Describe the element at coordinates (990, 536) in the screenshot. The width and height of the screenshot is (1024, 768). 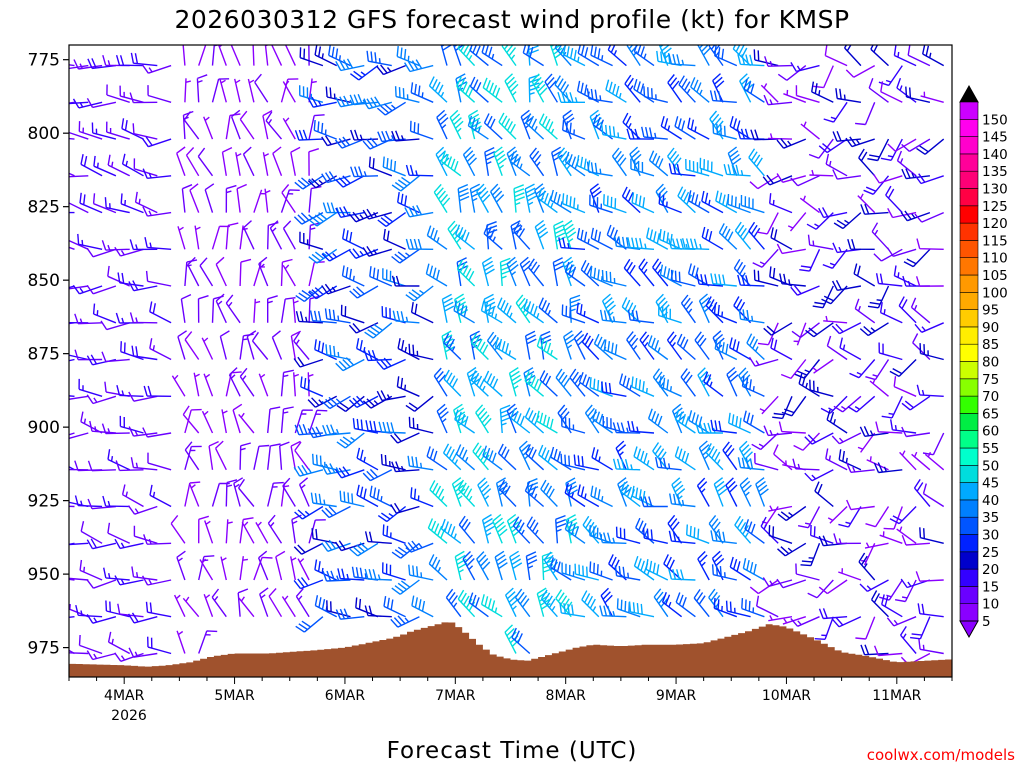
I see `colorbar-label: 30` at that location.